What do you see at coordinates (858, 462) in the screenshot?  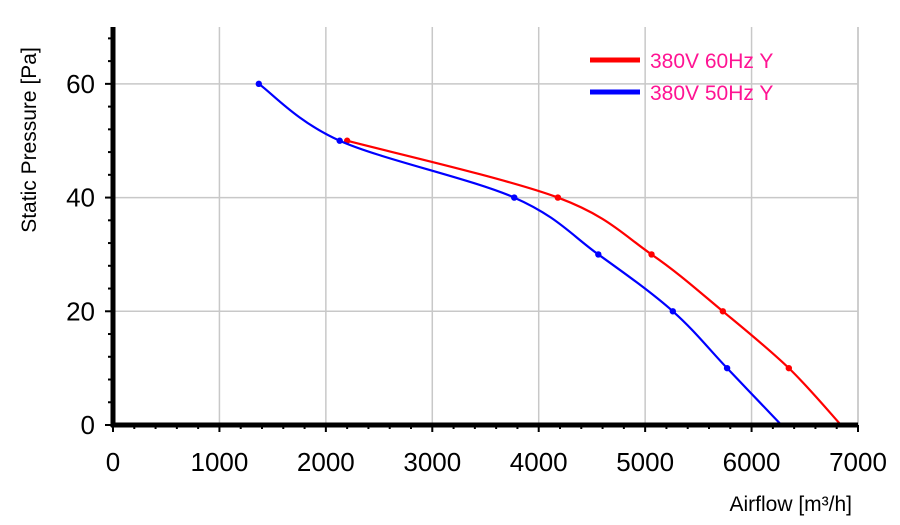 I see `x-tick-label-7000: 7000` at bounding box center [858, 462].